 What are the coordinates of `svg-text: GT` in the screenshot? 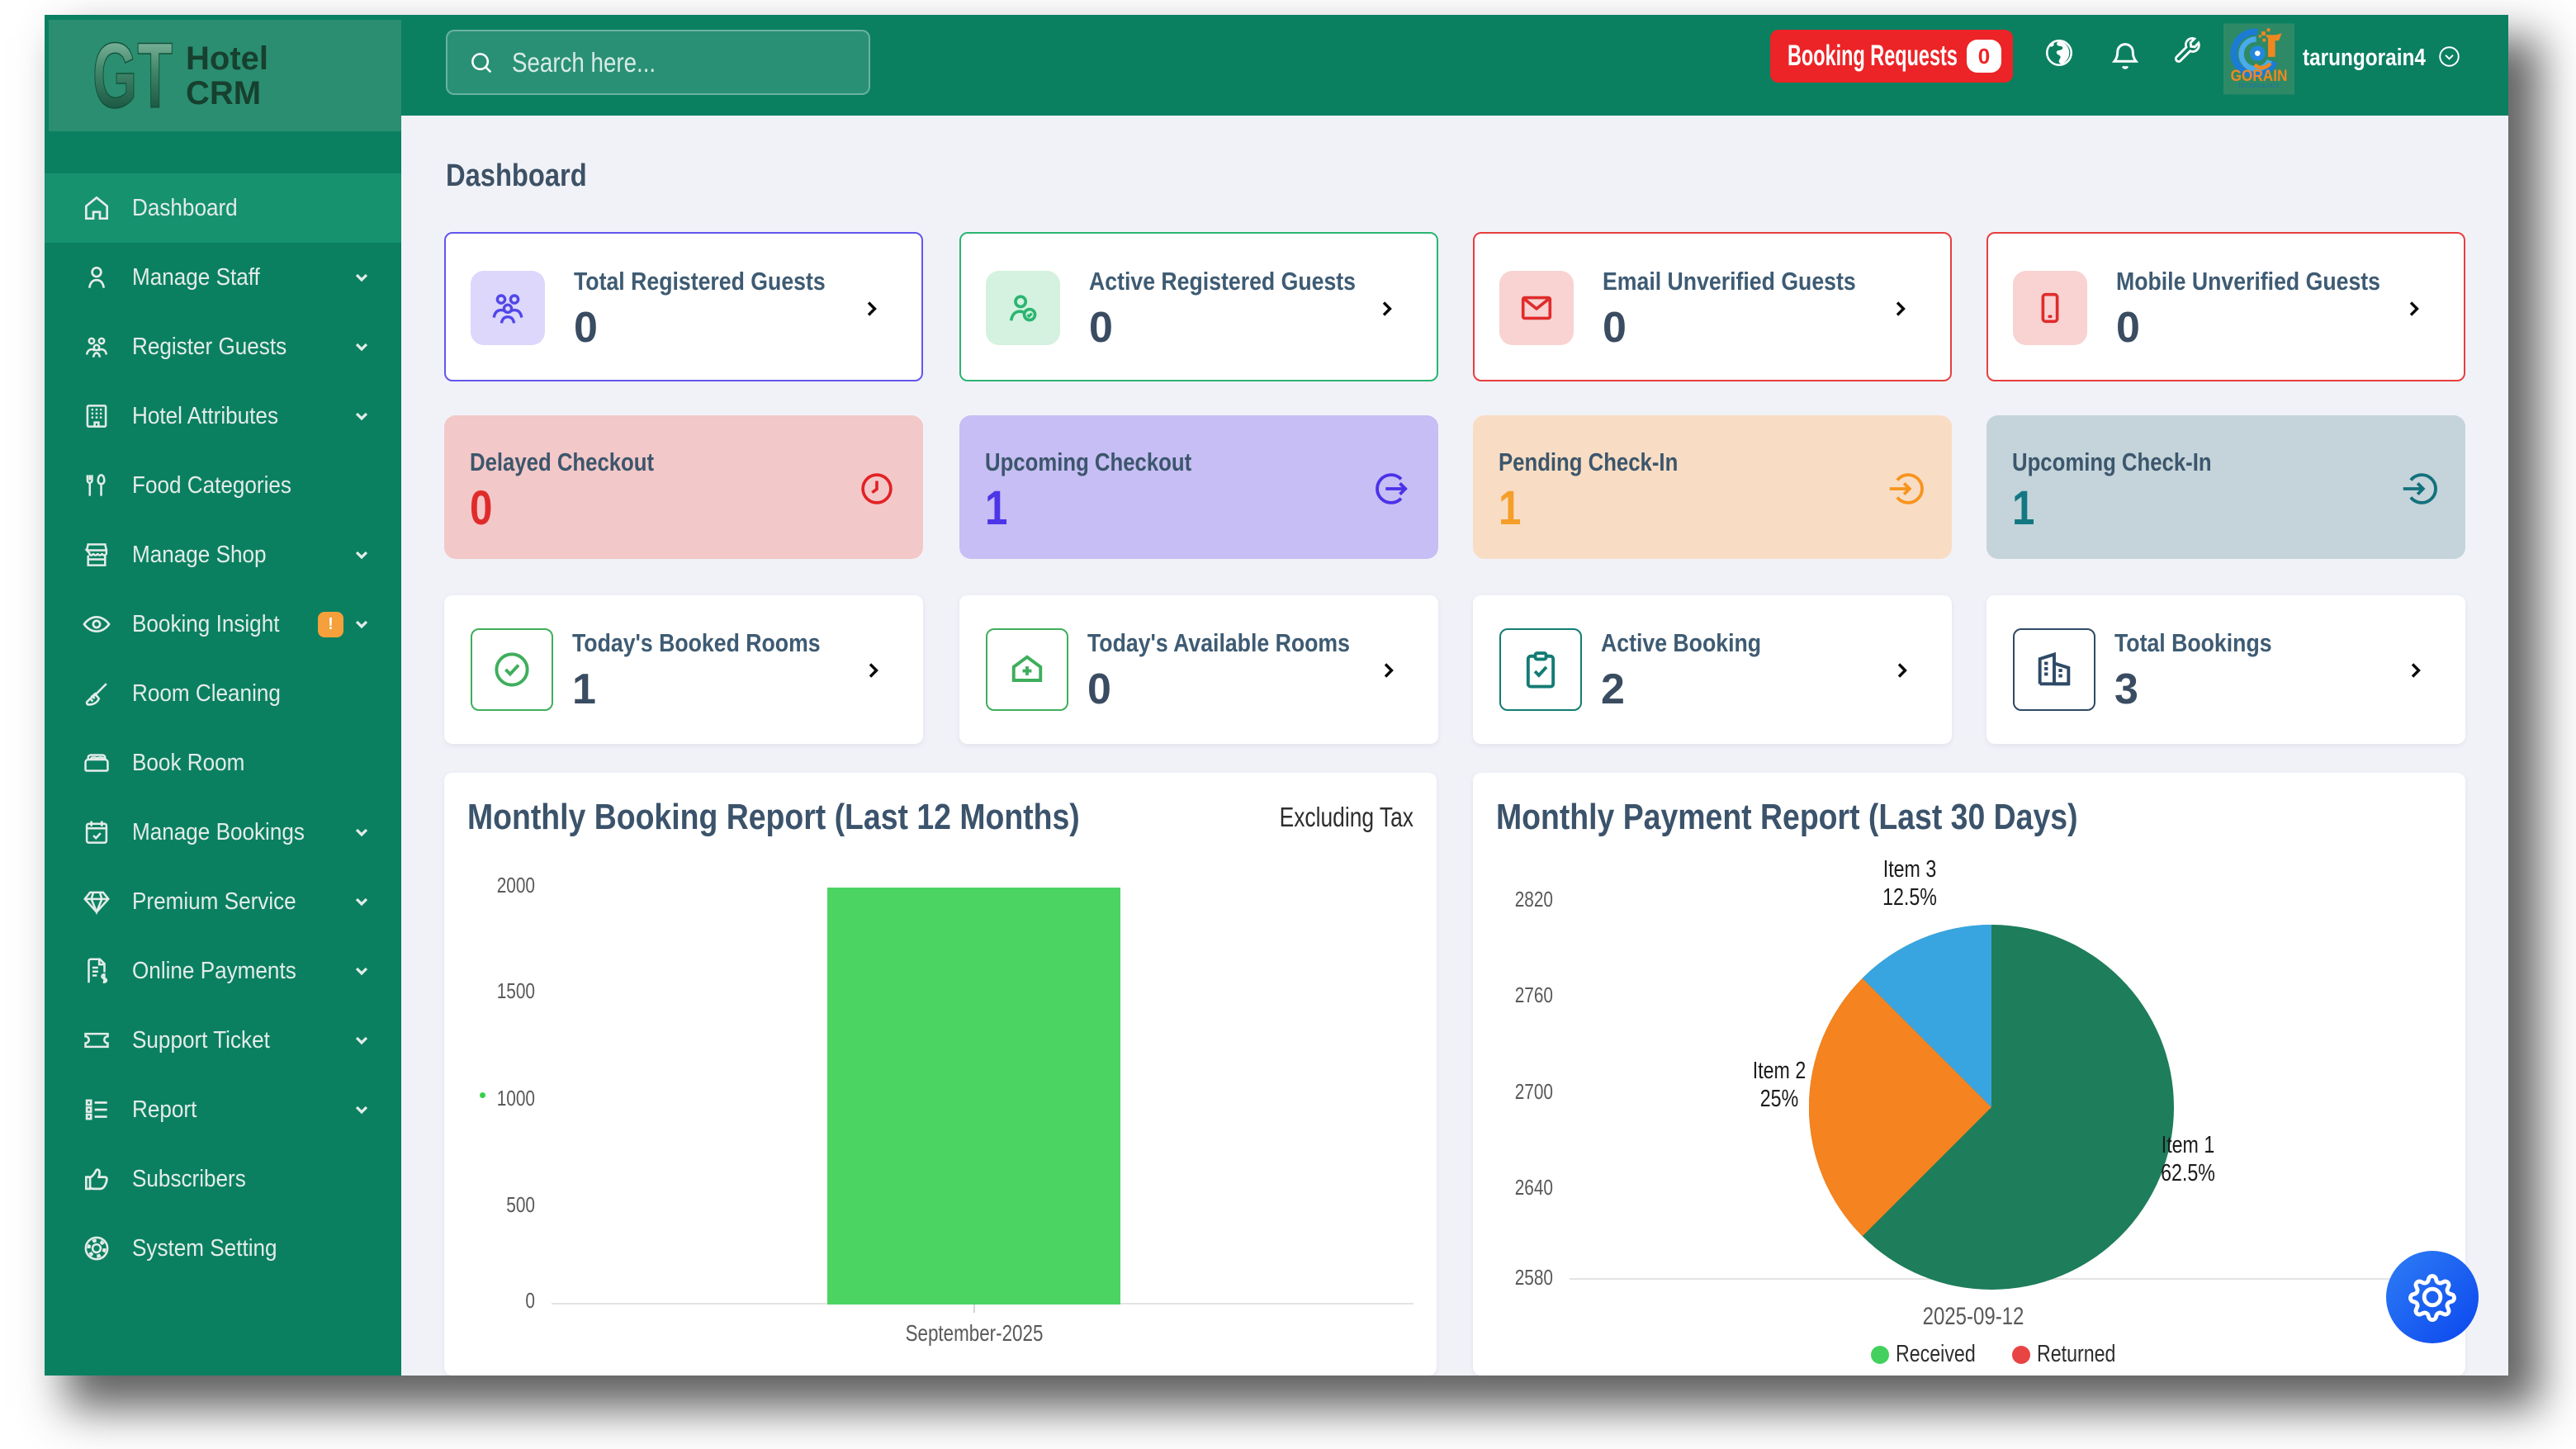 It's located at (132, 75).